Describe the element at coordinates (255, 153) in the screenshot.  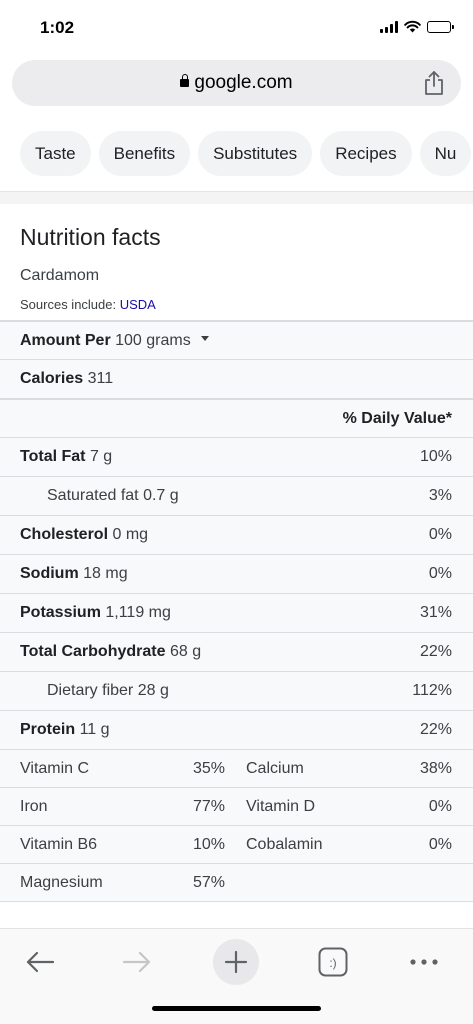
I see `chip-substitutes: Substitutes` at that location.